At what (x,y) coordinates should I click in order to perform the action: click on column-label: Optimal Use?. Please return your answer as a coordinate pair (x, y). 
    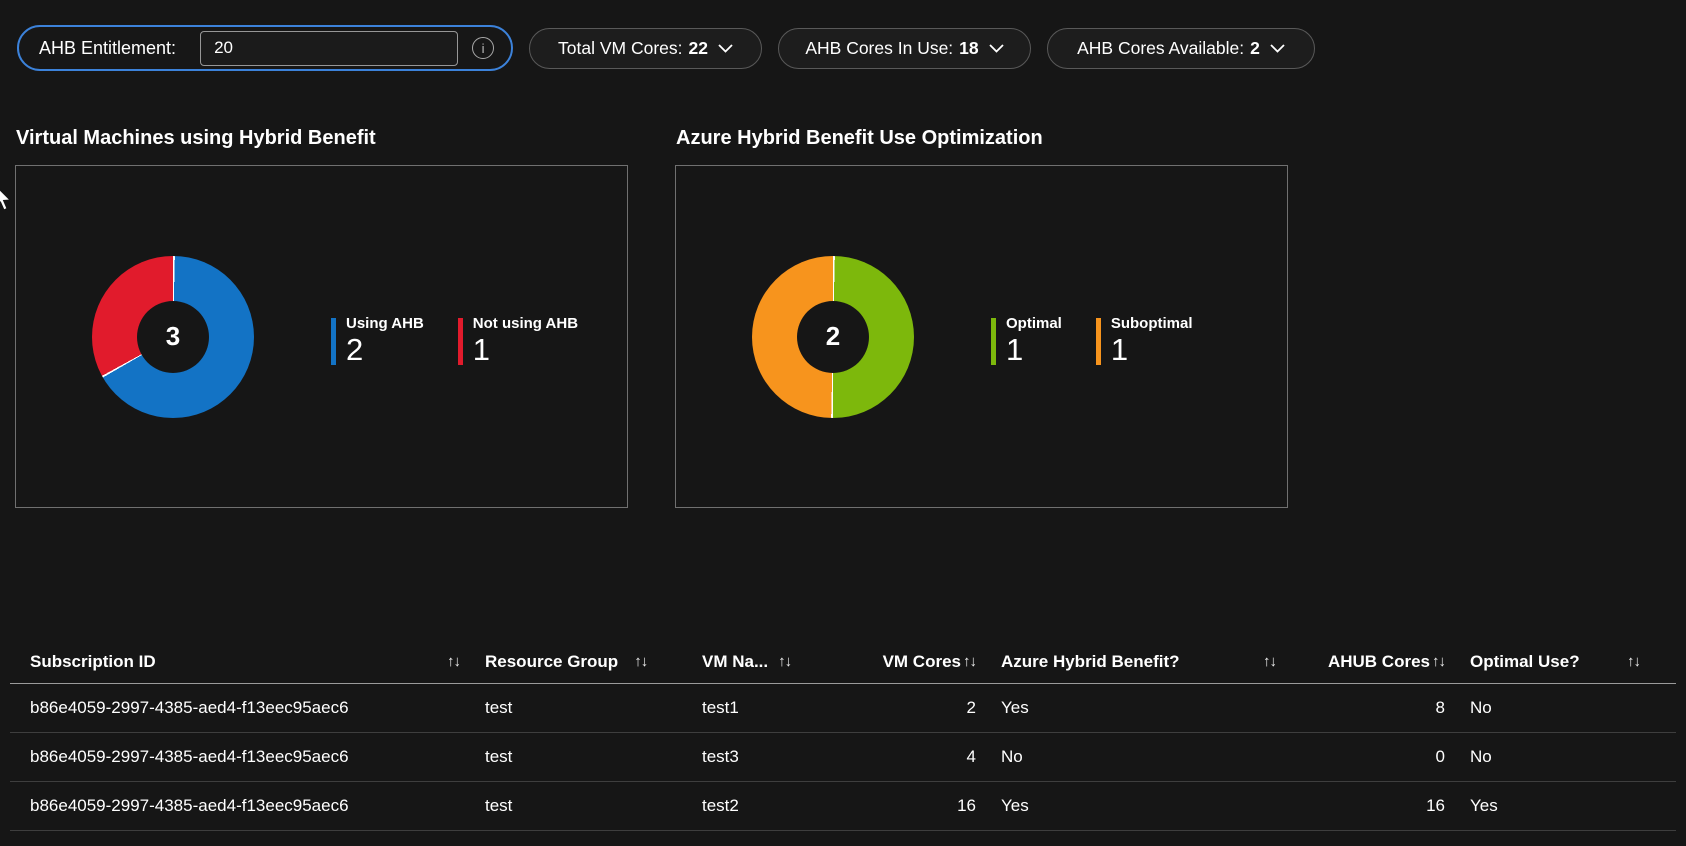
    Looking at the image, I should click on (1525, 661).